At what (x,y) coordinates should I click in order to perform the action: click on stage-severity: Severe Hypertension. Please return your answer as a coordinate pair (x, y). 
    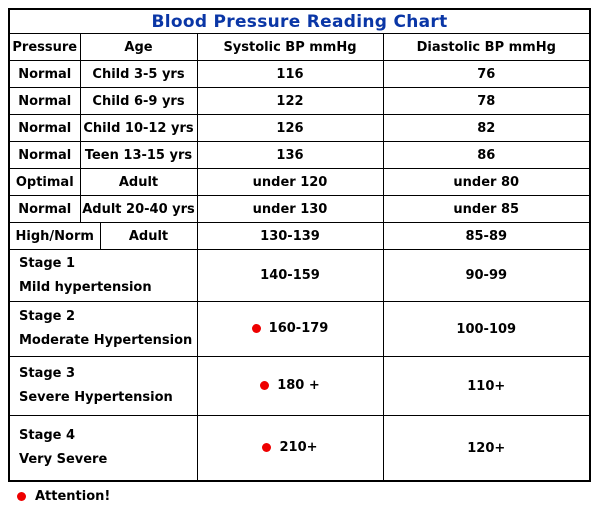
    Looking at the image, I should click on (96, 397).